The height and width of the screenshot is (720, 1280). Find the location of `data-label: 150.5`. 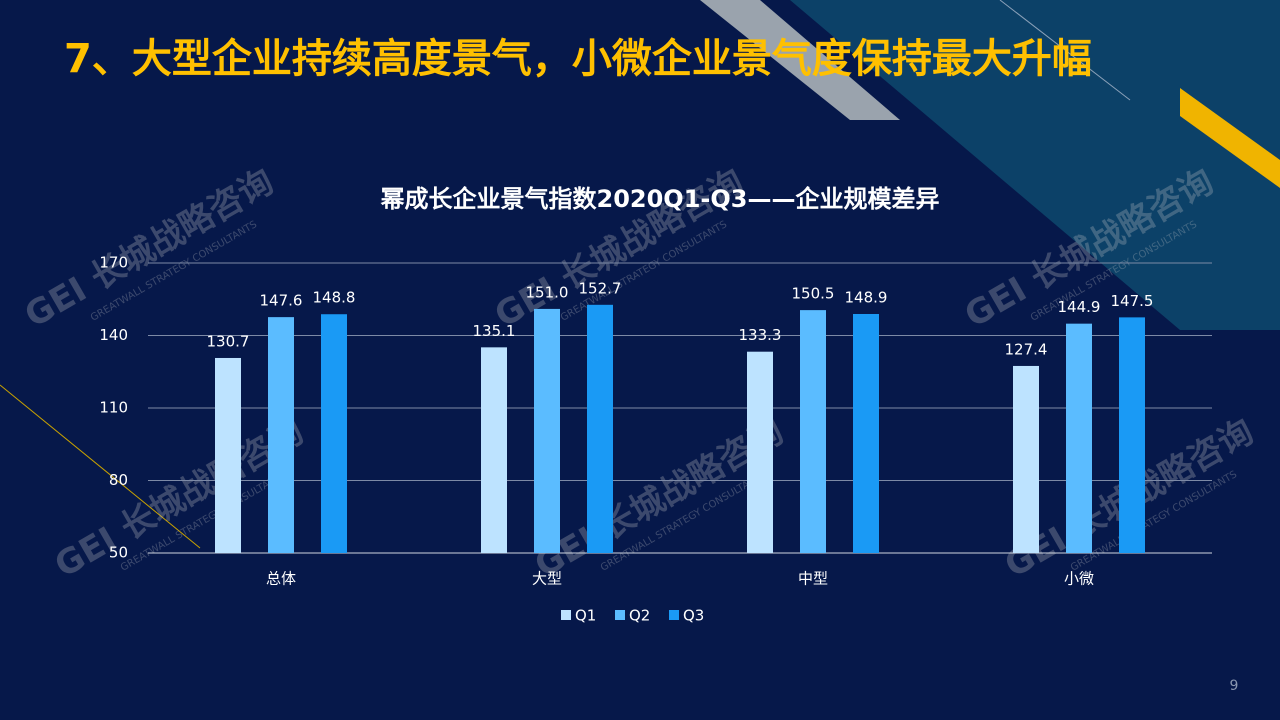

data-label: 150.5 is located at coordinates (813, 294).